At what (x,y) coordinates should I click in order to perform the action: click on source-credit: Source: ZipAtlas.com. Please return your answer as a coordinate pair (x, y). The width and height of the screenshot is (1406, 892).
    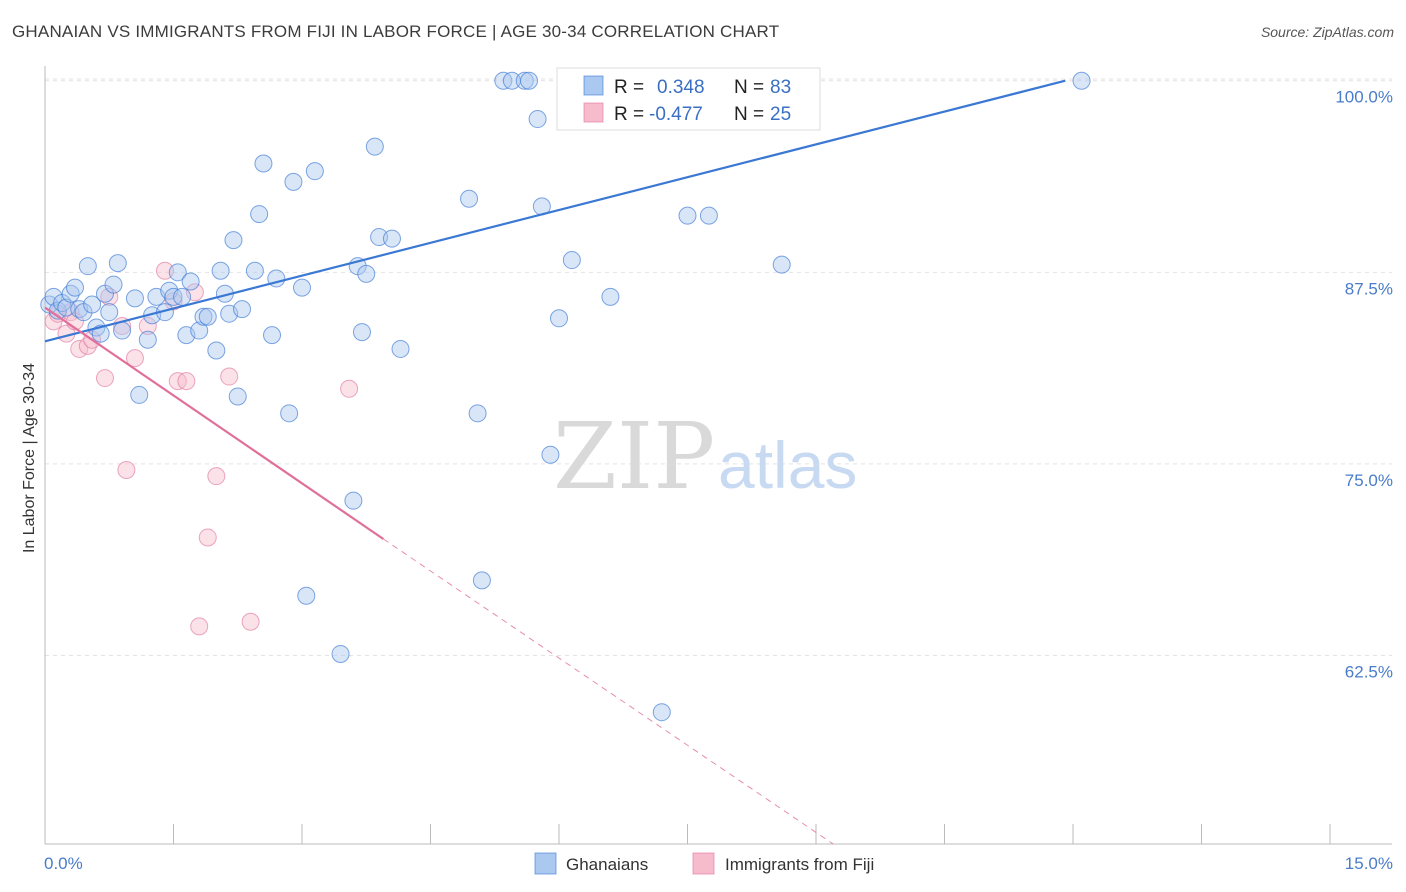
    Looking at the image, I should click on (1327, 32).